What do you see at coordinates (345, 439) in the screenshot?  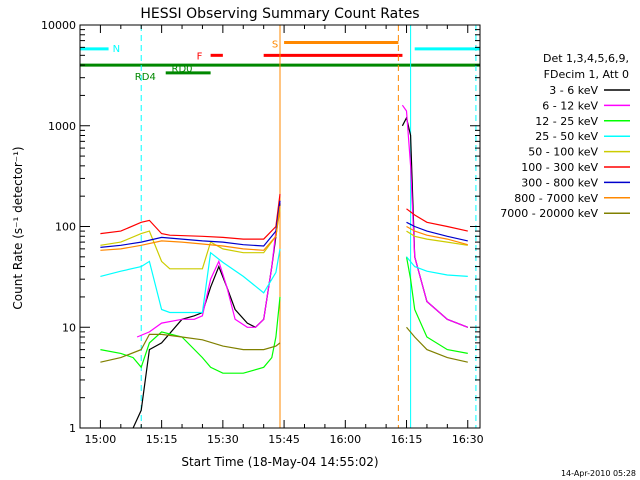 I see `x-tick-label-4: 16:00` at bounding box center [345, 439].